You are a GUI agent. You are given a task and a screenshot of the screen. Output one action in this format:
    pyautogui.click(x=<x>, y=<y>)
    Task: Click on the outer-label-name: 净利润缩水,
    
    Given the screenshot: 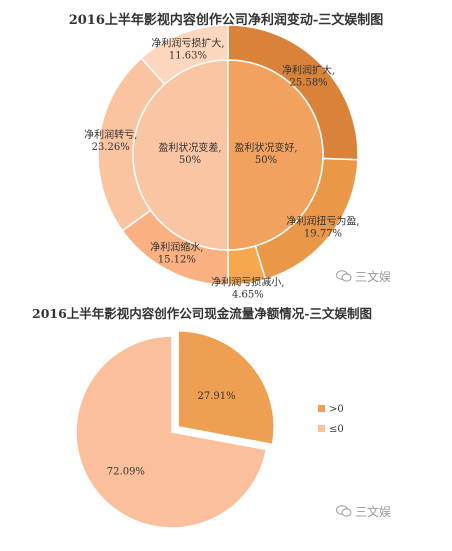 What is the action you would take?
    pyautogui.click(x=176, y=247)
    